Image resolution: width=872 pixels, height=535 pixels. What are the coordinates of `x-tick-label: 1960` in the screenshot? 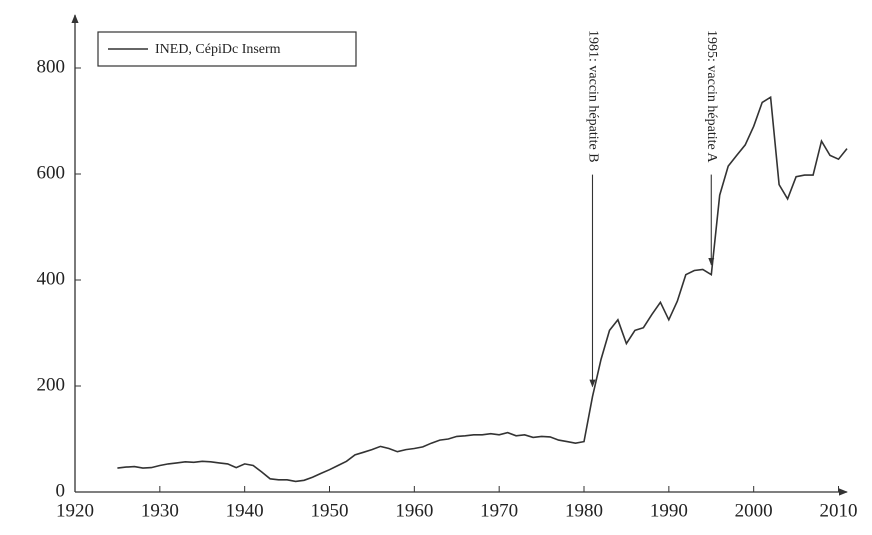 It's located at (414, 510).